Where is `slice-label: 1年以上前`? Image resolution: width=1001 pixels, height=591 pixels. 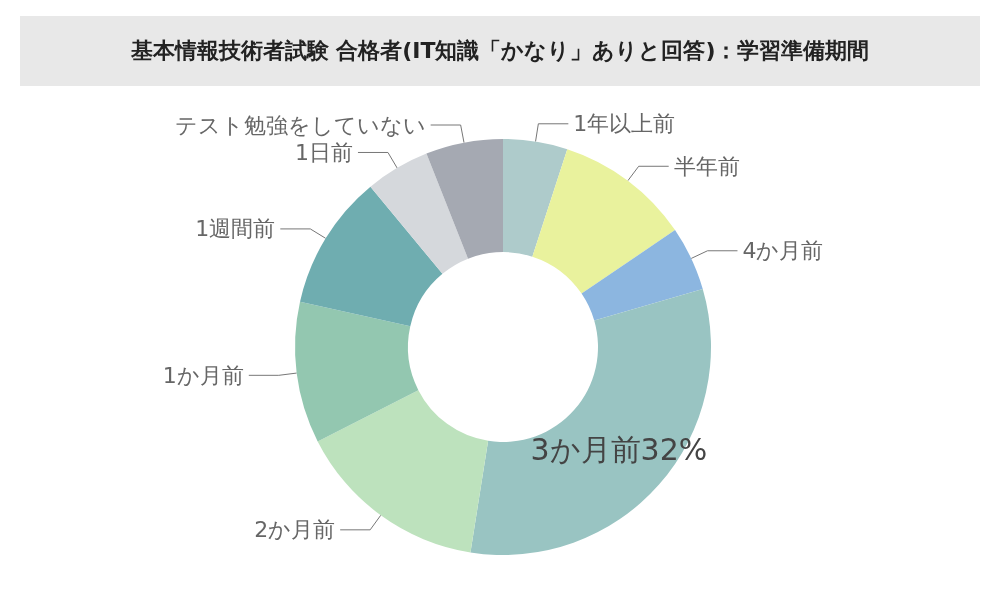
slice-label: 1年以上前 is located at coordinates (624, 124).